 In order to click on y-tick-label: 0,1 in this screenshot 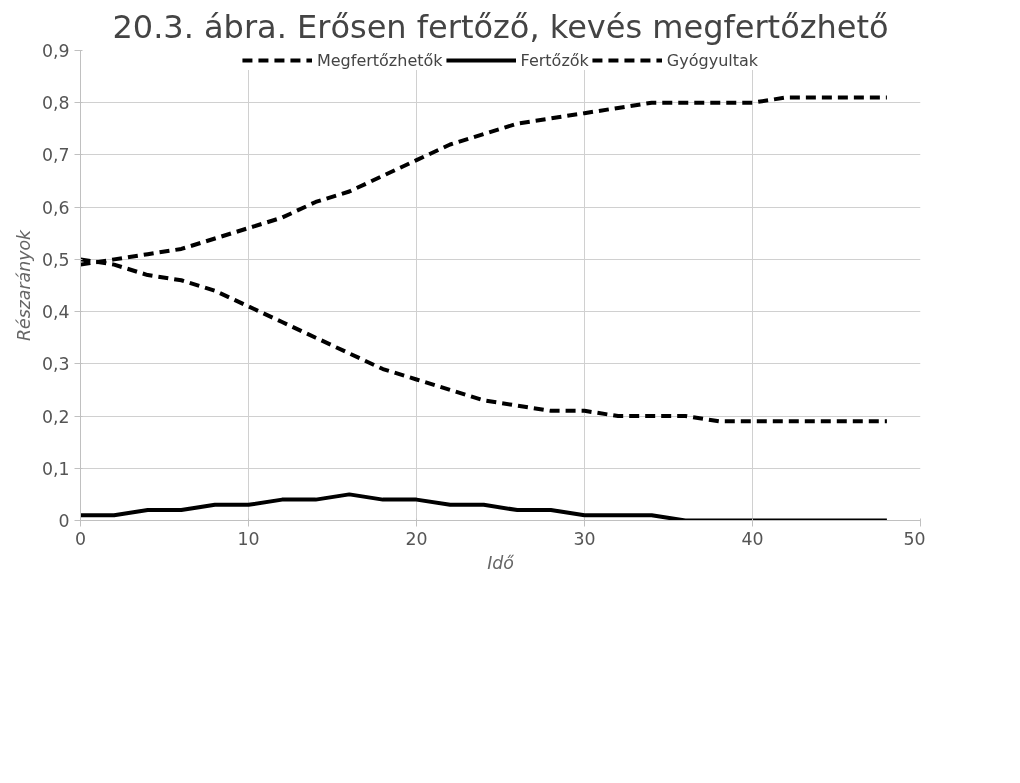, I will do `click(55, 468)`.